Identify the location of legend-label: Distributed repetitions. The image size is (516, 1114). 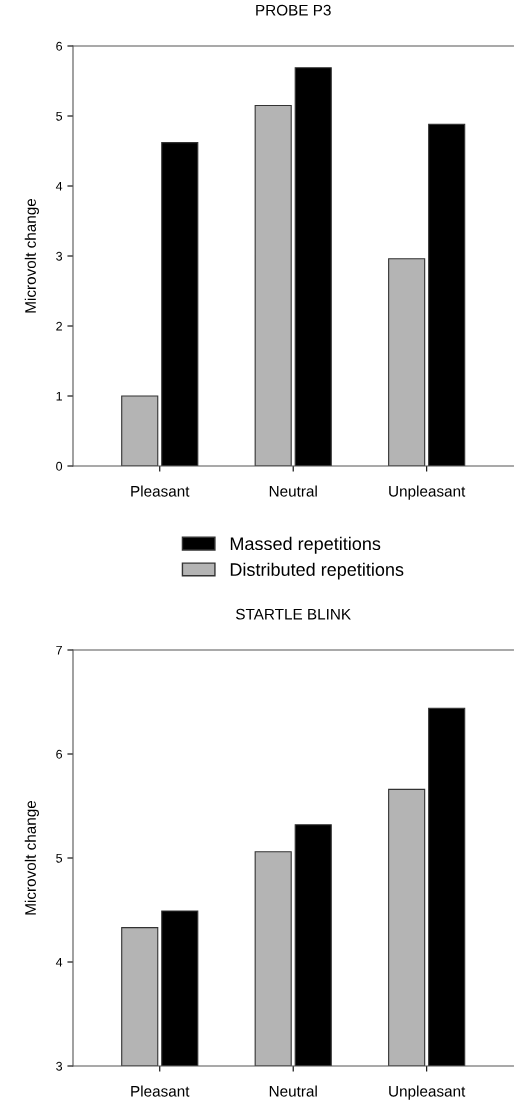
(317, 571).